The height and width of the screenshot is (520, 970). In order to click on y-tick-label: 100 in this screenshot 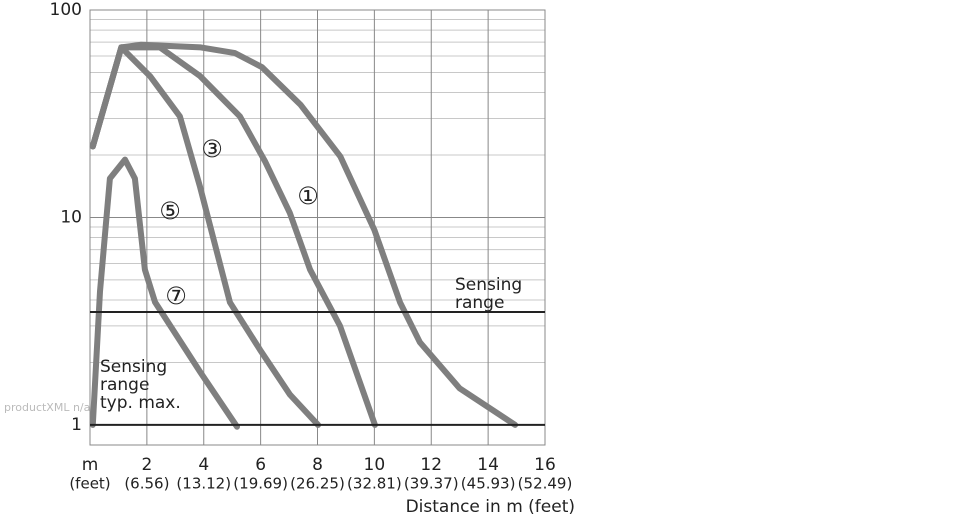, I will do `click(66, 10)`.